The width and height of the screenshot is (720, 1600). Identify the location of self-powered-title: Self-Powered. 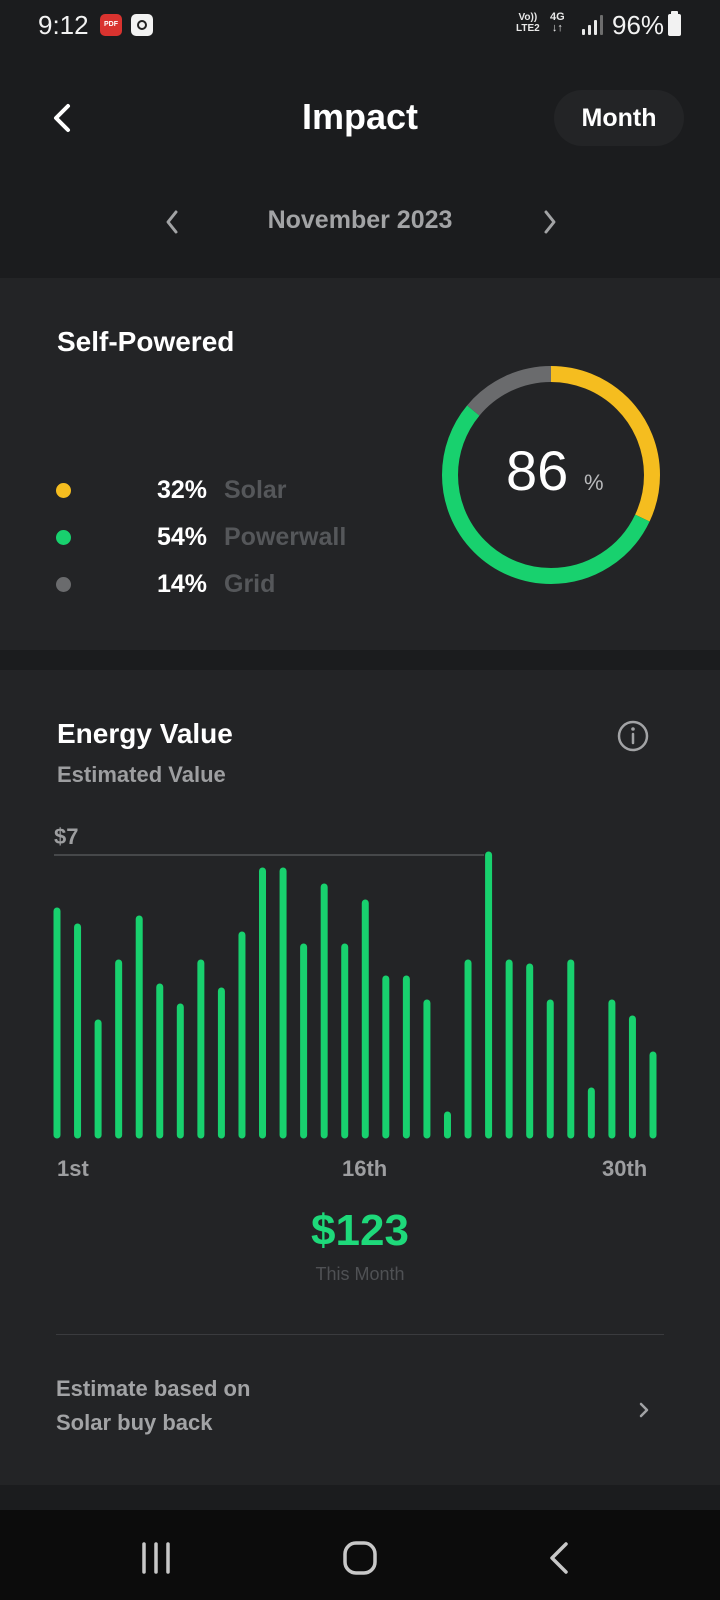
(146, 341).